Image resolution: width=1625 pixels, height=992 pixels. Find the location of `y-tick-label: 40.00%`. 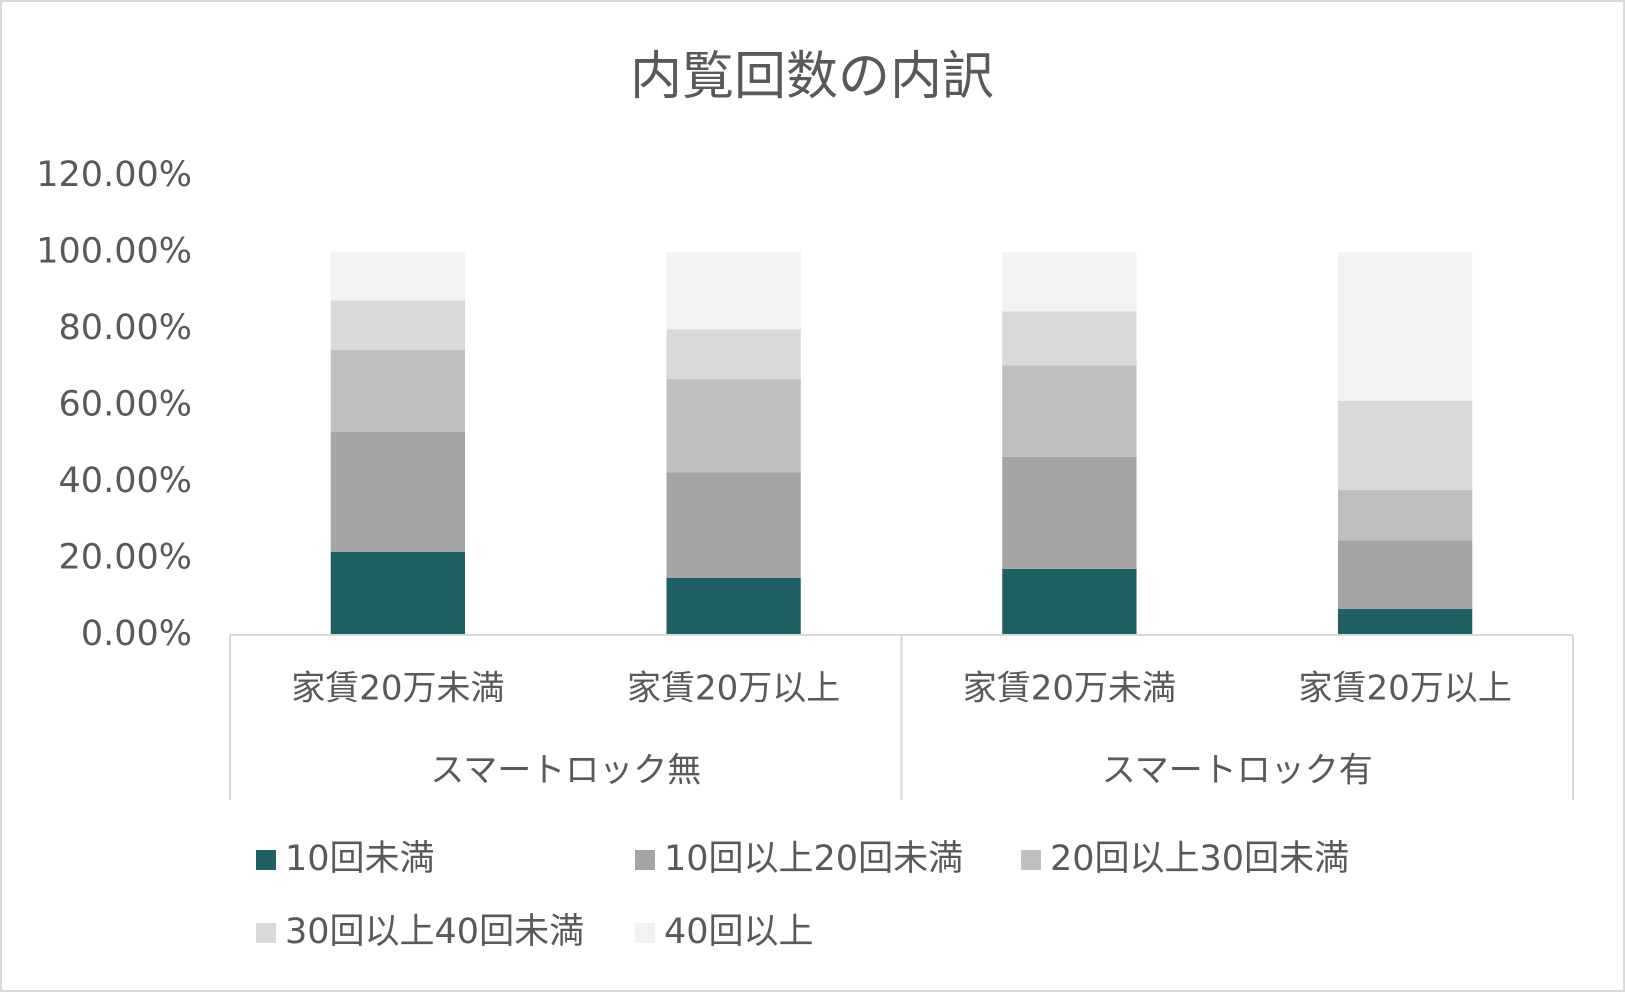

y-tick-label: 40.00% is located at coordinates (125, 481).